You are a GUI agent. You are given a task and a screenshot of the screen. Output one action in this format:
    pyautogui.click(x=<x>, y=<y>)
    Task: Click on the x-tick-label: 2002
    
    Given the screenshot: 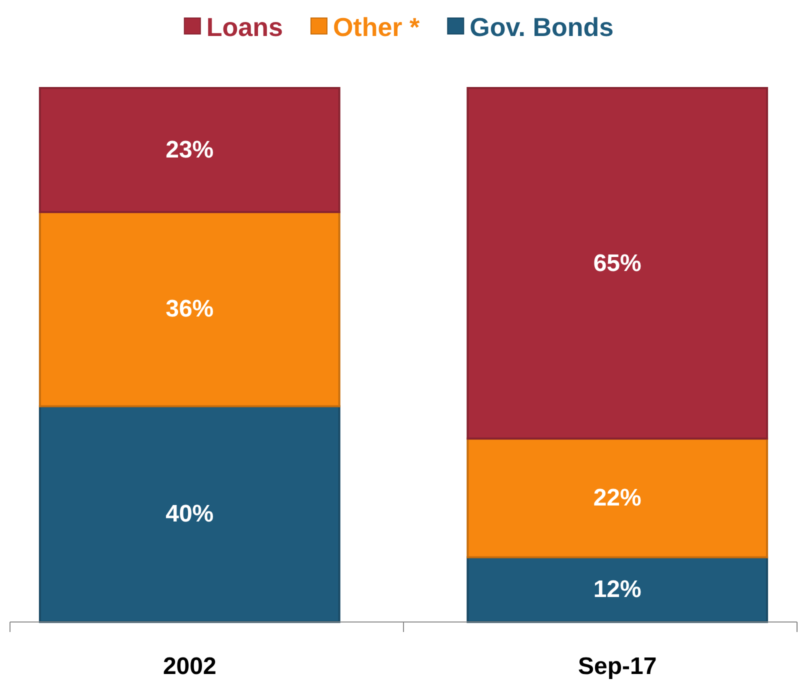 What is the action you would take?
    pyautogui.click(x=189, y=666)
    